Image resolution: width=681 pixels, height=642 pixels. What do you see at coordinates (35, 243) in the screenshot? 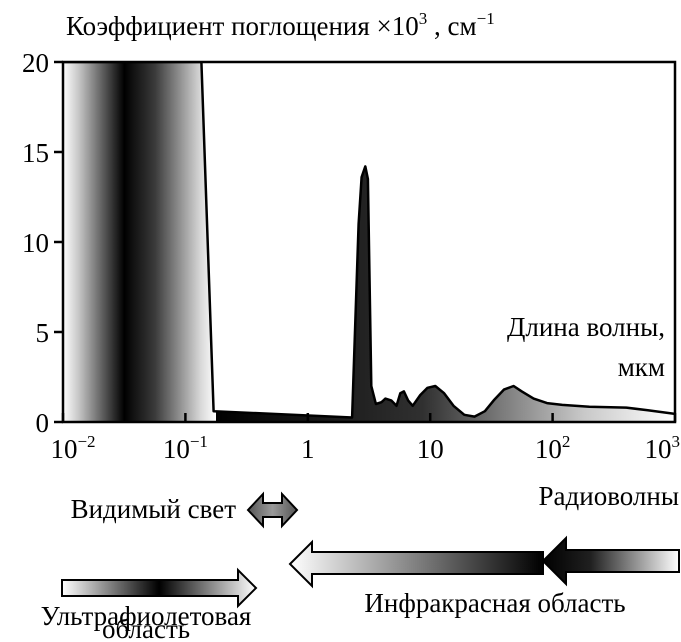
I see `y-tick-label: 10` at bounding box center [35, 243].